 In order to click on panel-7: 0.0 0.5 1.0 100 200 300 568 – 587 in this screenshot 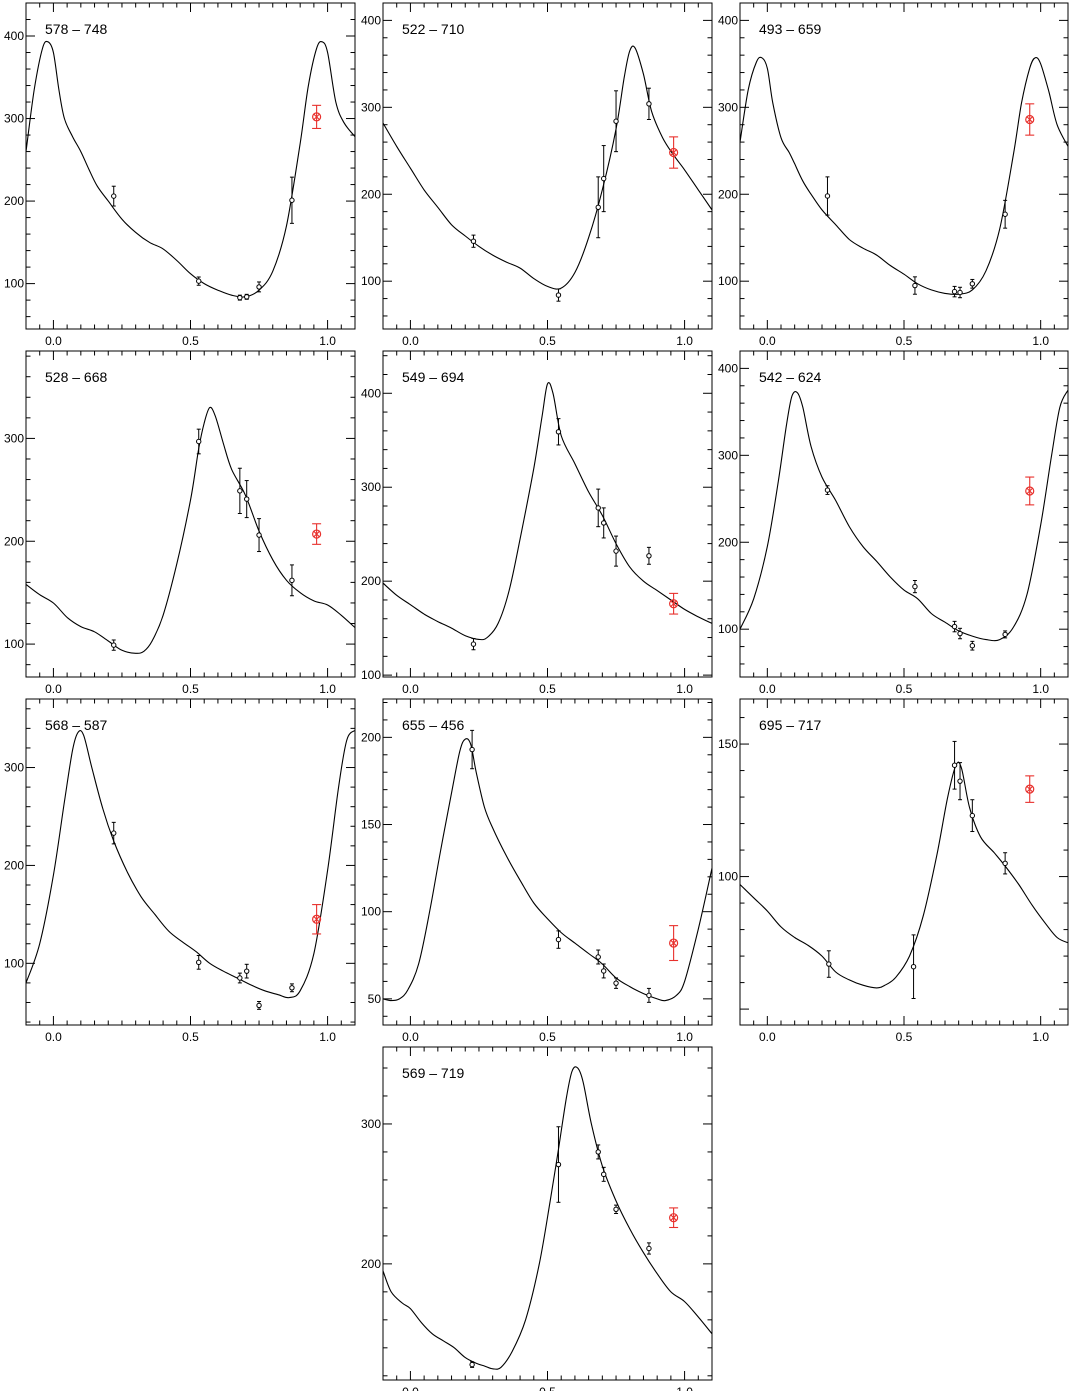, I will do `click(180, 871)`.